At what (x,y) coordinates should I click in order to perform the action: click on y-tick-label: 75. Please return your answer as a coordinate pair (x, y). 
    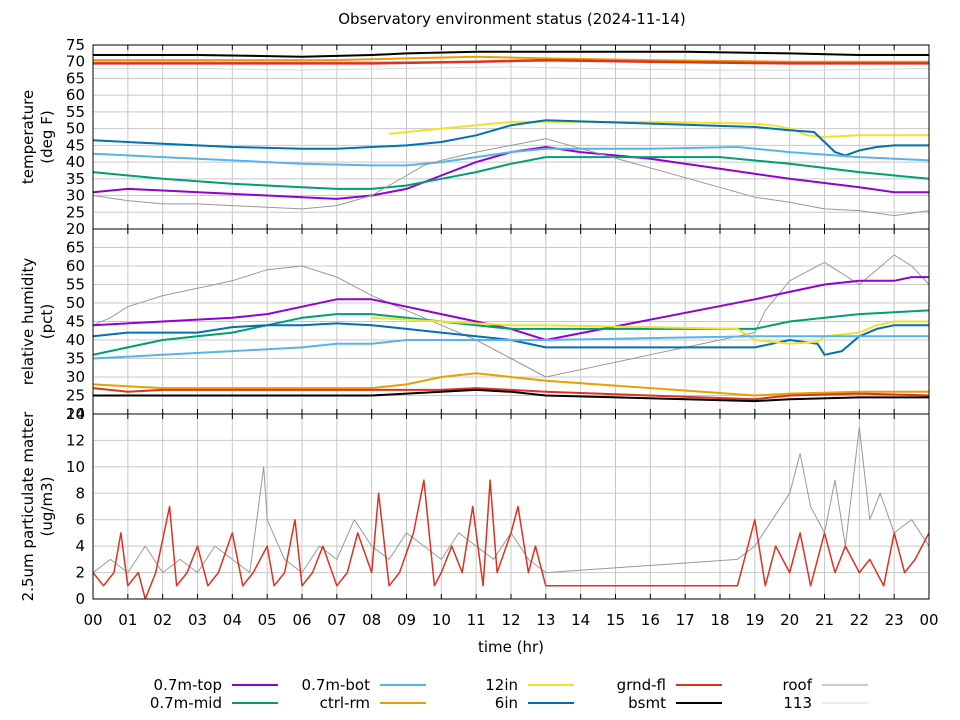
    Looking at the image, I should click on (75, 45).